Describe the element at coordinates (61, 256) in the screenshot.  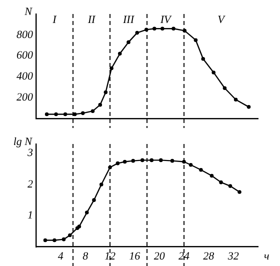
I see `x-tick-label: 4` at that location.